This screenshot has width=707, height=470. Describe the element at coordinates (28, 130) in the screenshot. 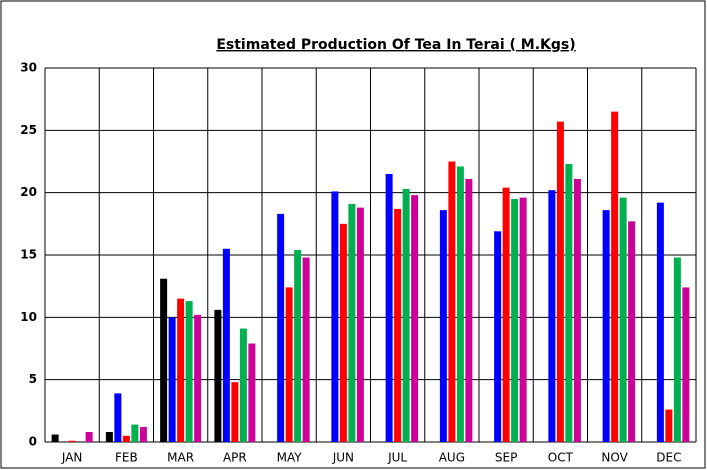

I see `y-tick-label: 25` at that location.